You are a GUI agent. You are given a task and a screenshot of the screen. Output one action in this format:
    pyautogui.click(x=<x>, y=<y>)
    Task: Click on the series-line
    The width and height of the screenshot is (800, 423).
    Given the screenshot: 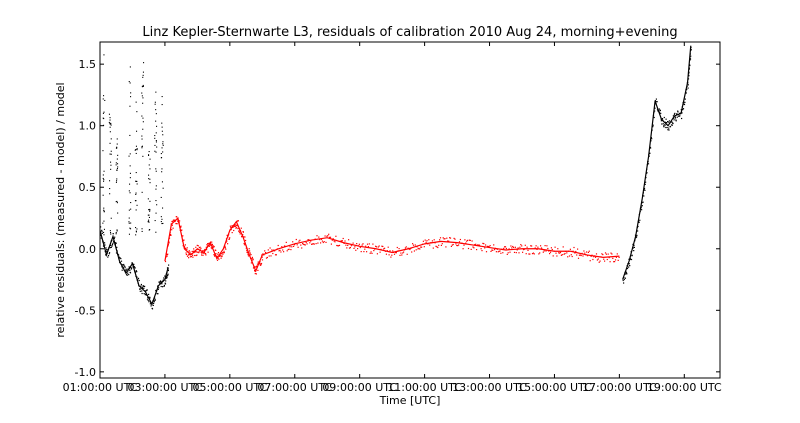 What is the action you would take?
    pyautogui.click(x=441, y=247)
    